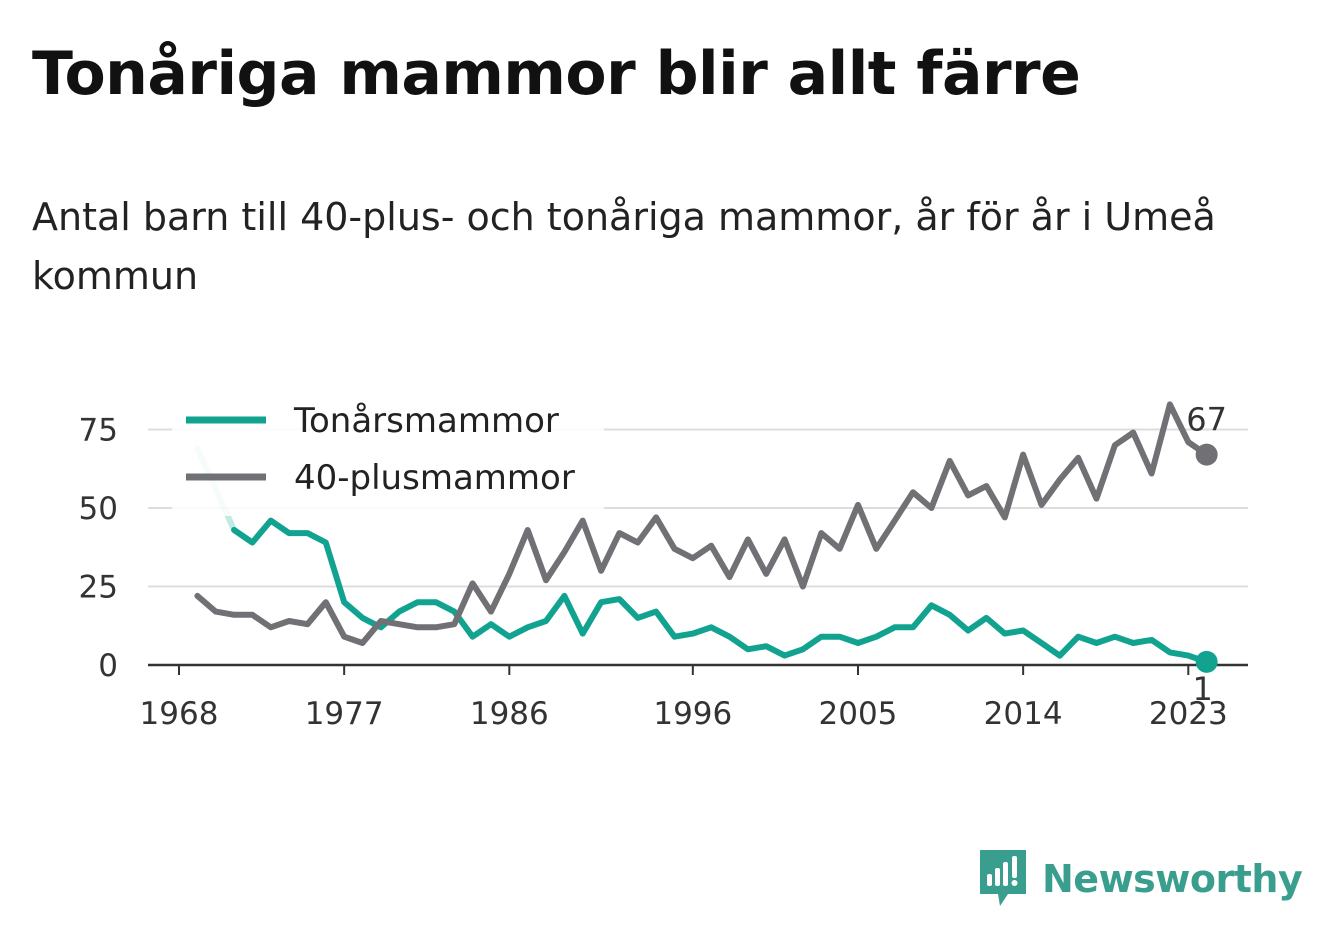 This screenshot has width=1322, height=939. I want to click on x-tick-label: 1968, so click(179, 714).